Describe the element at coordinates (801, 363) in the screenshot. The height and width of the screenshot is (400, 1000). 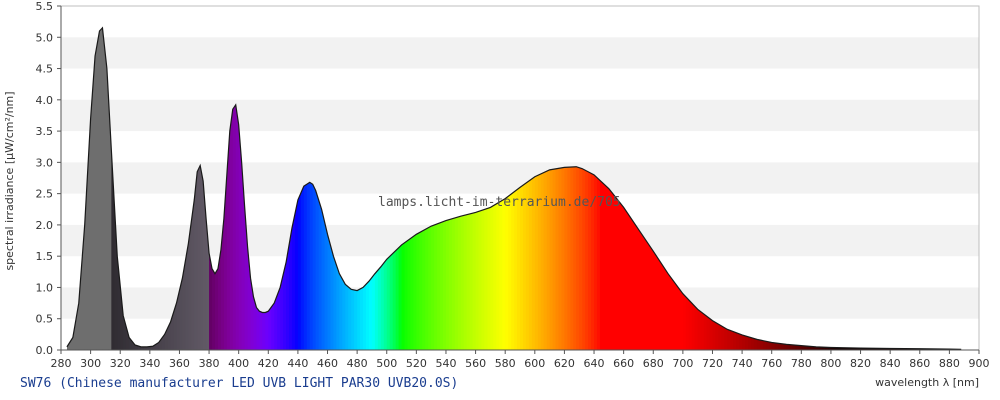
I see `x-tick-label: 780` at that location.